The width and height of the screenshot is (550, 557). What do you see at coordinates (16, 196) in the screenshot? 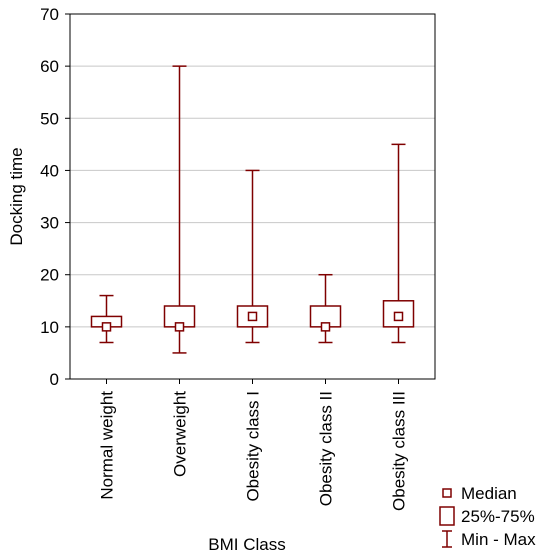
I see `y-axis-title: Docking time` at bounding box center [16, 196].